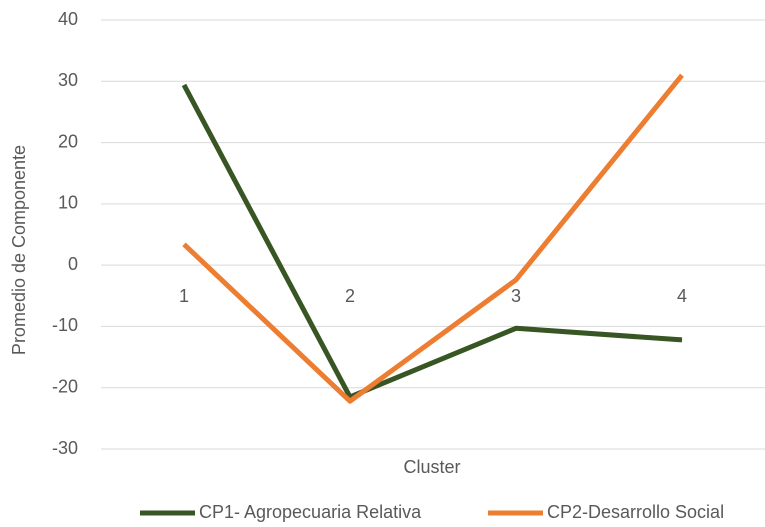 This screenshot has height=527, width=765. What do you see at coordinates (68, 203) in the screenshot?
I see `y-tick-label: 10` at bounding box center [68, 203].